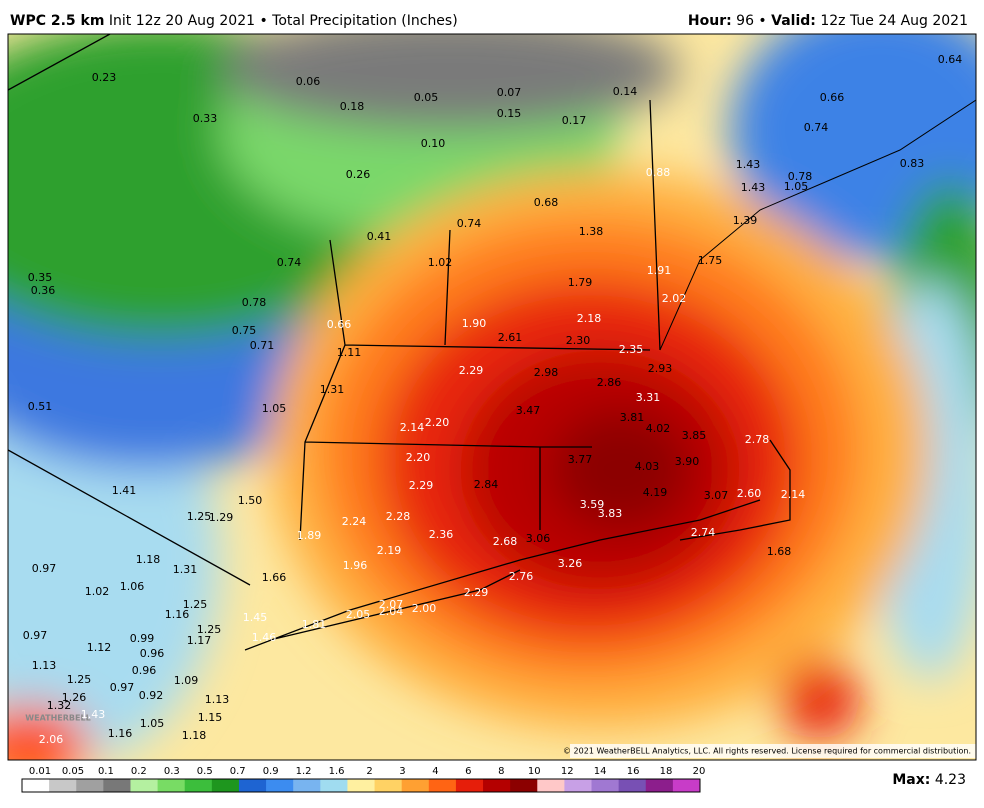 This screenshot has width=984, height=808. I want to click on precip-label: 4.03, so click(647, 466).